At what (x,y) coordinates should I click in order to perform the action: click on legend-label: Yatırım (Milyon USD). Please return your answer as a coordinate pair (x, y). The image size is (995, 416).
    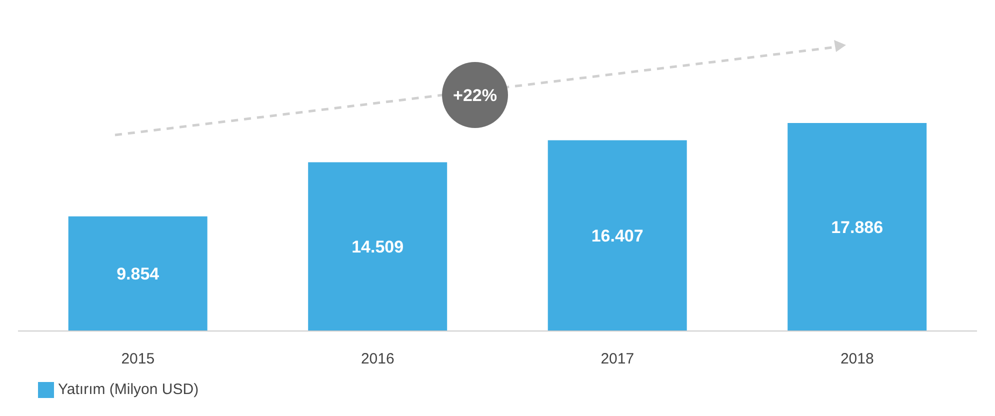
    Looking at the image, I should click on (128, 389).